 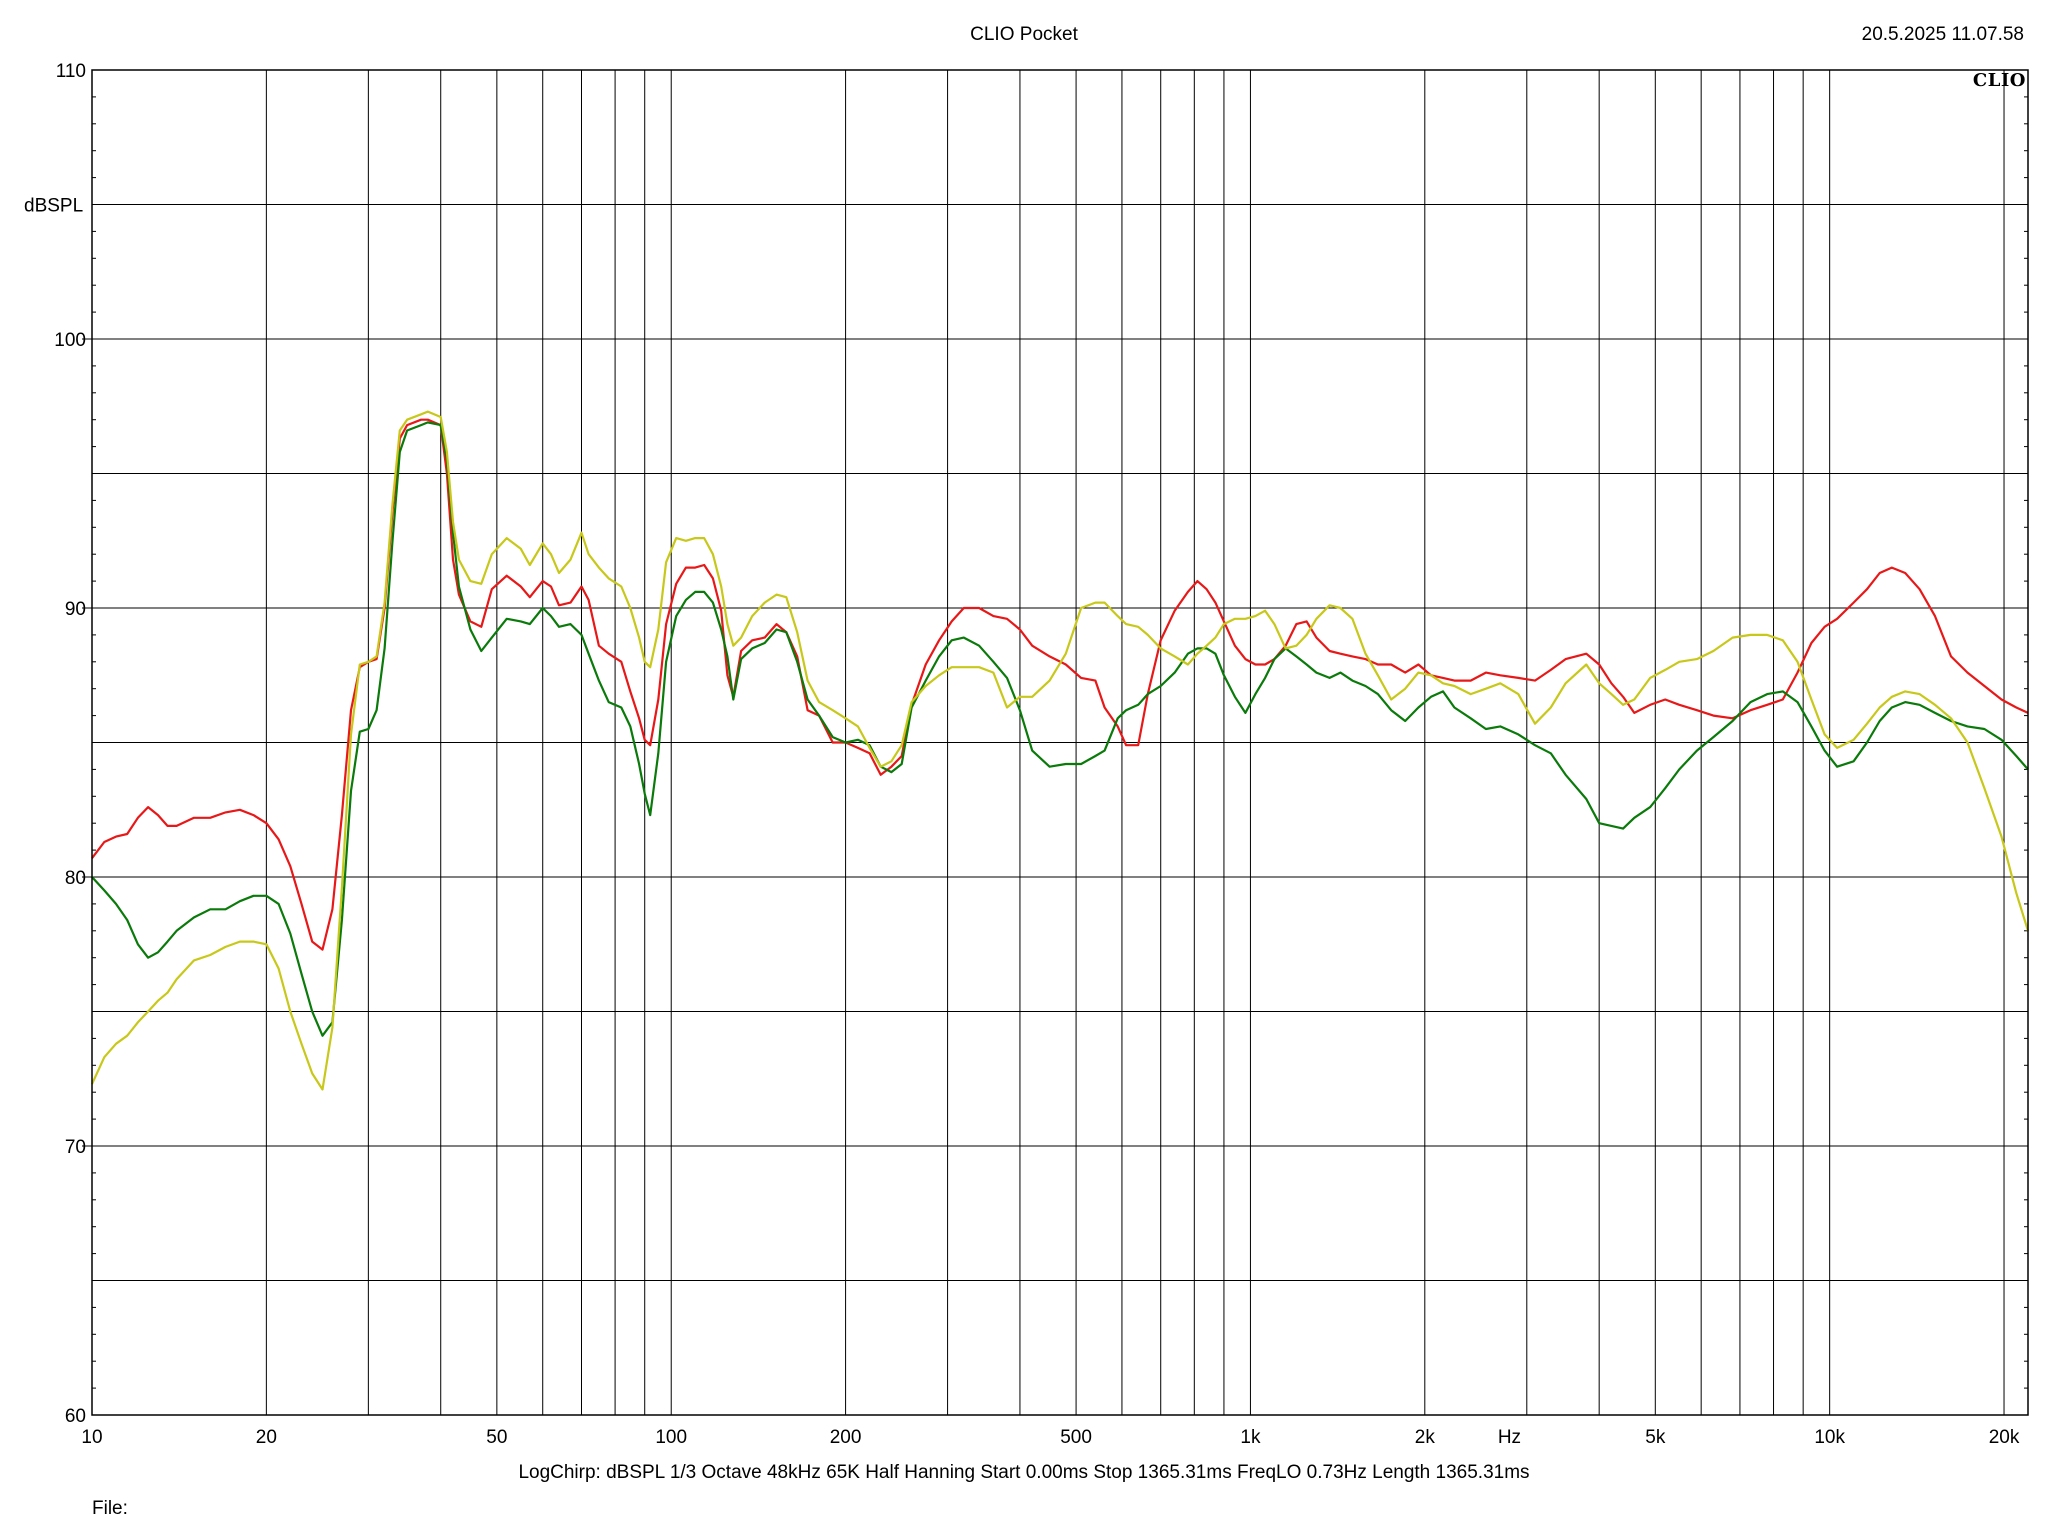 I want to click on y-tick-label: 80, so click(x=75, y=878).